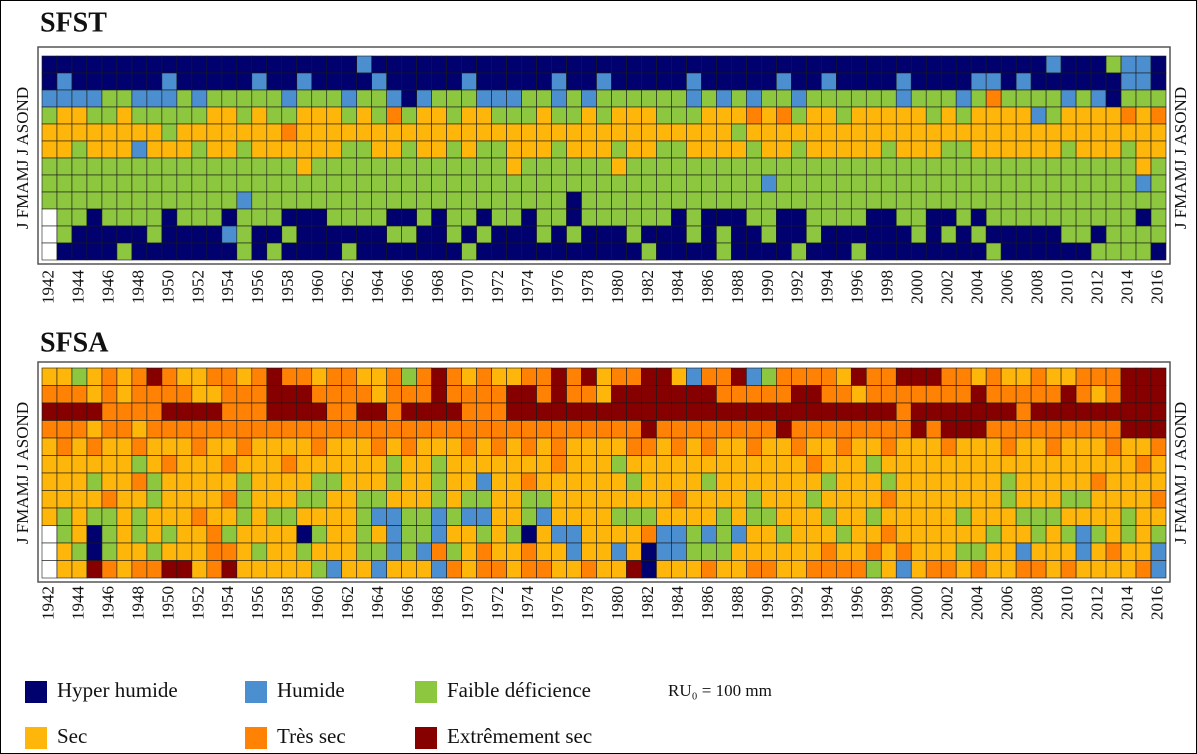 The width and height of the screenshot is (1197, 754). I want to click on x-tick-label: 1982, so click(647, 287).